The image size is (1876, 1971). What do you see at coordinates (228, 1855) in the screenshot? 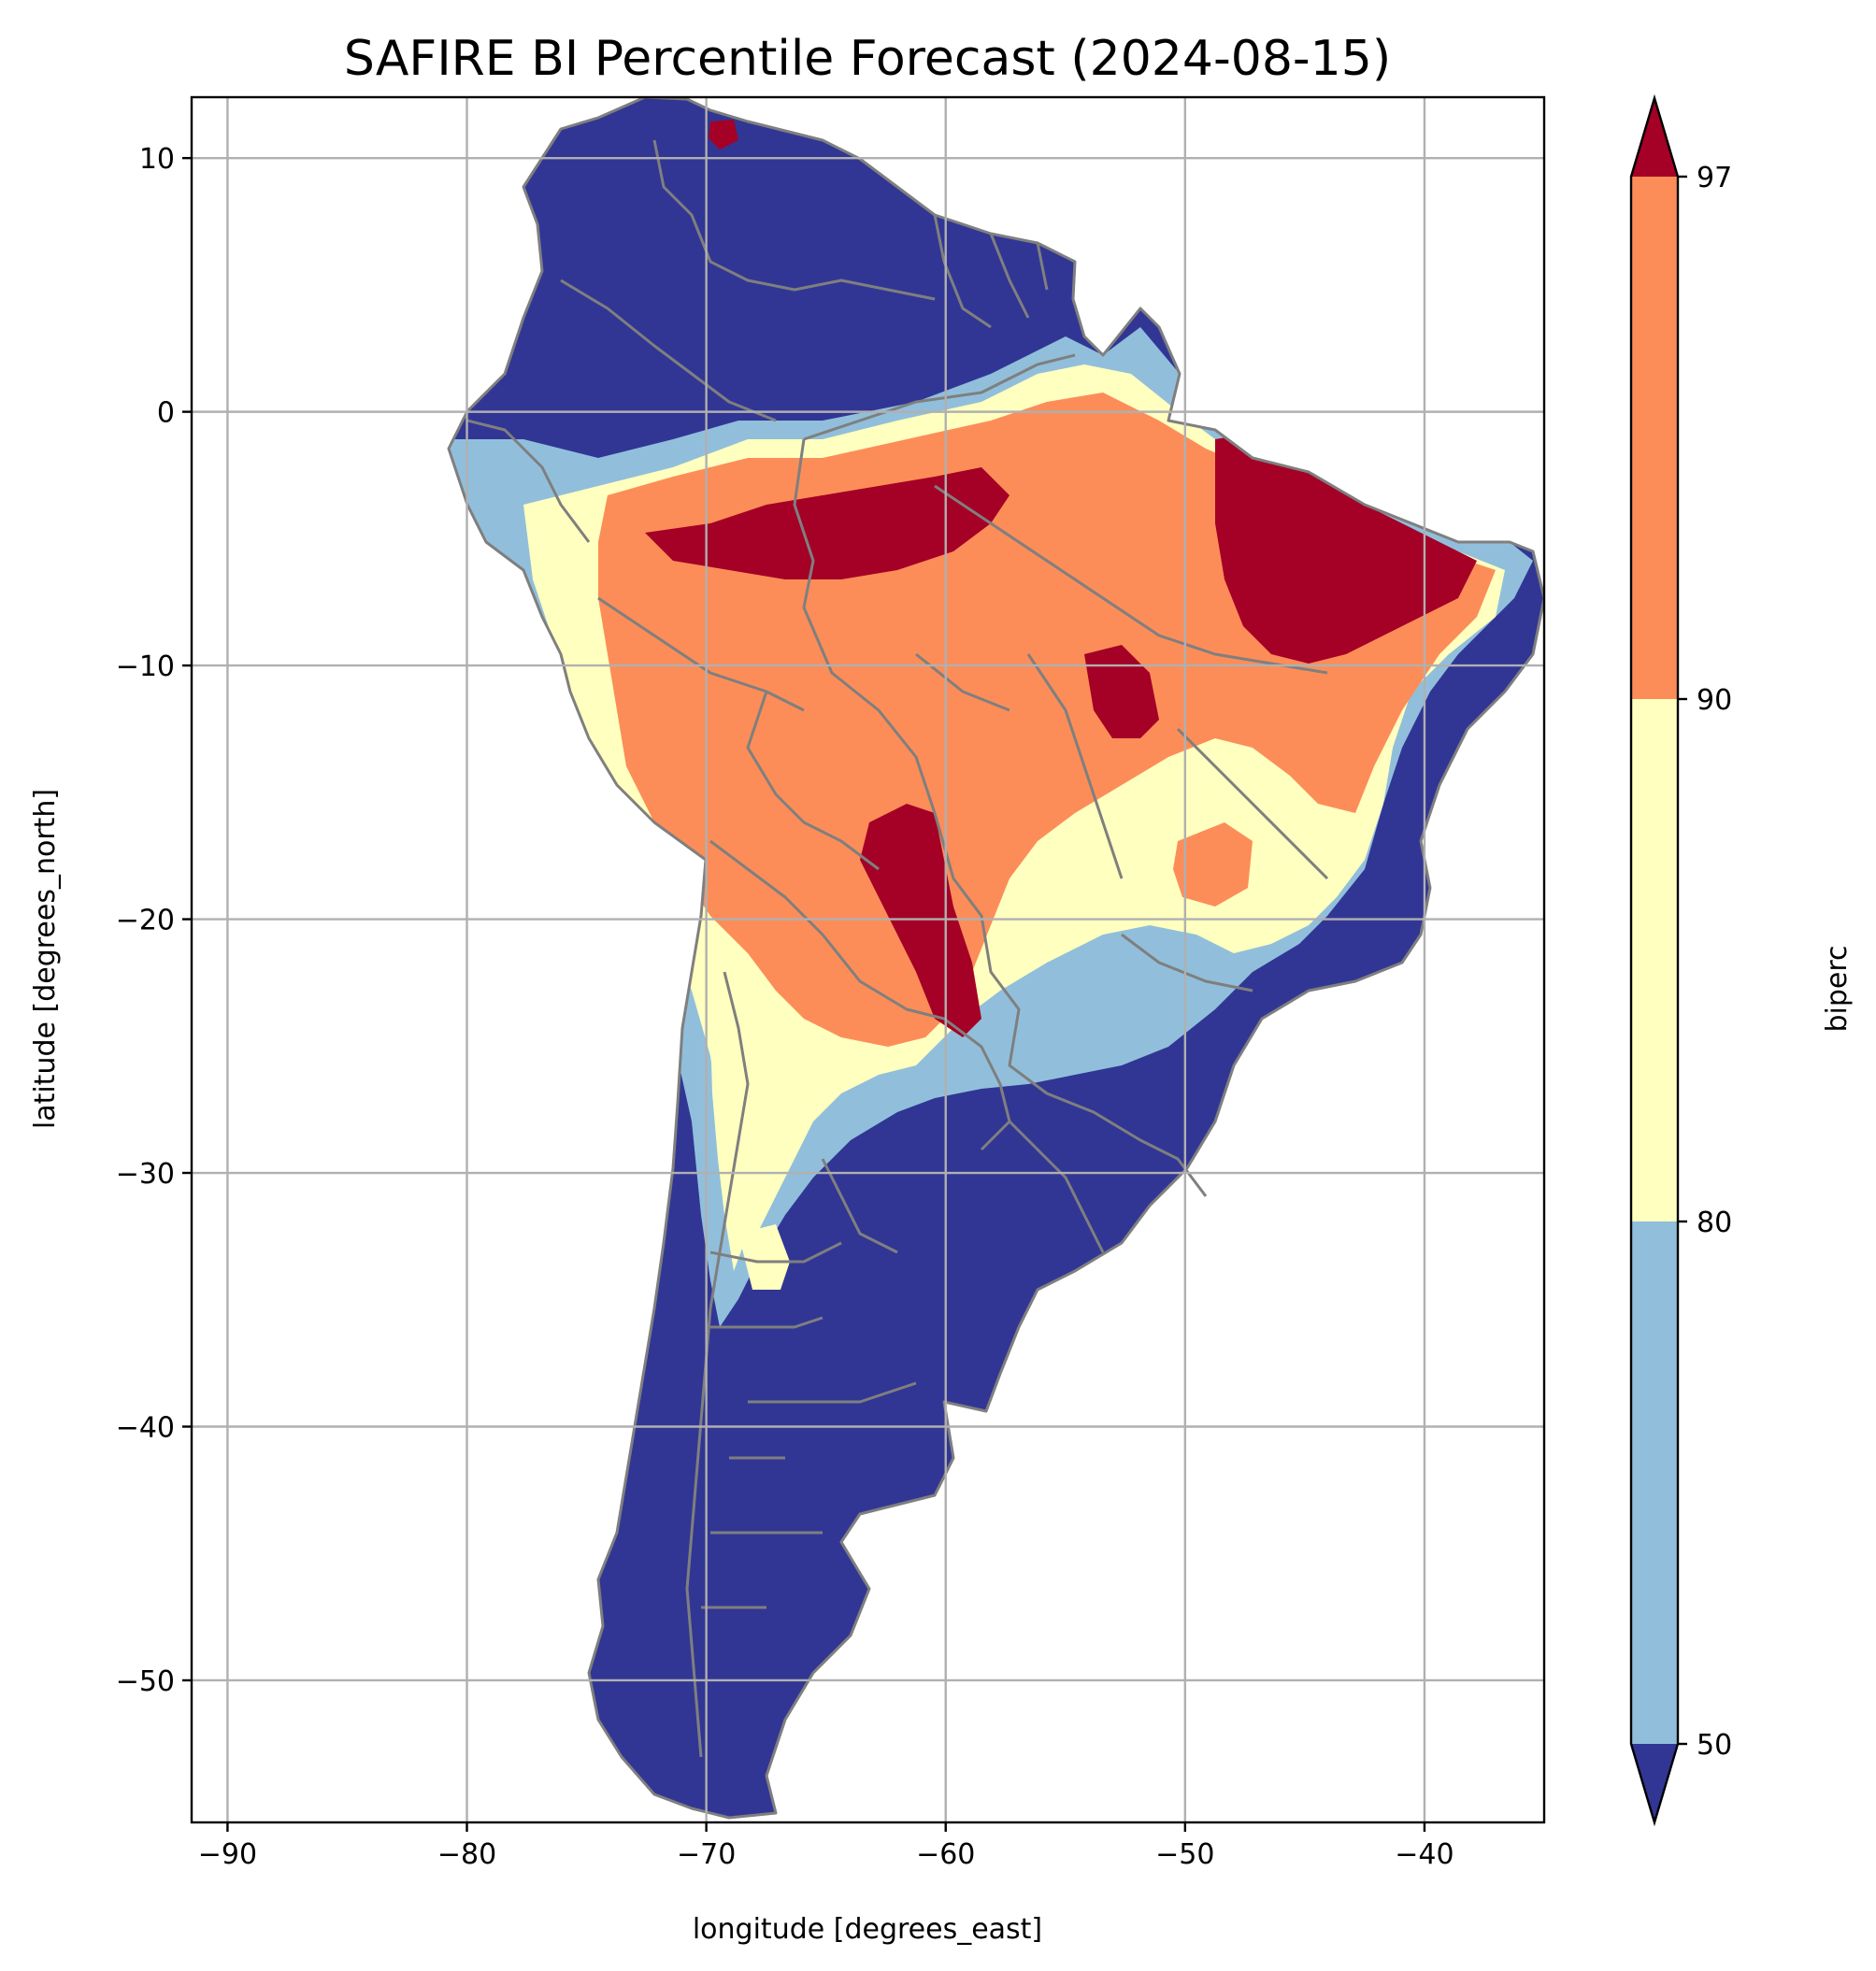
I see `x-tick-label: −90` at bounding box center [228, 1855].